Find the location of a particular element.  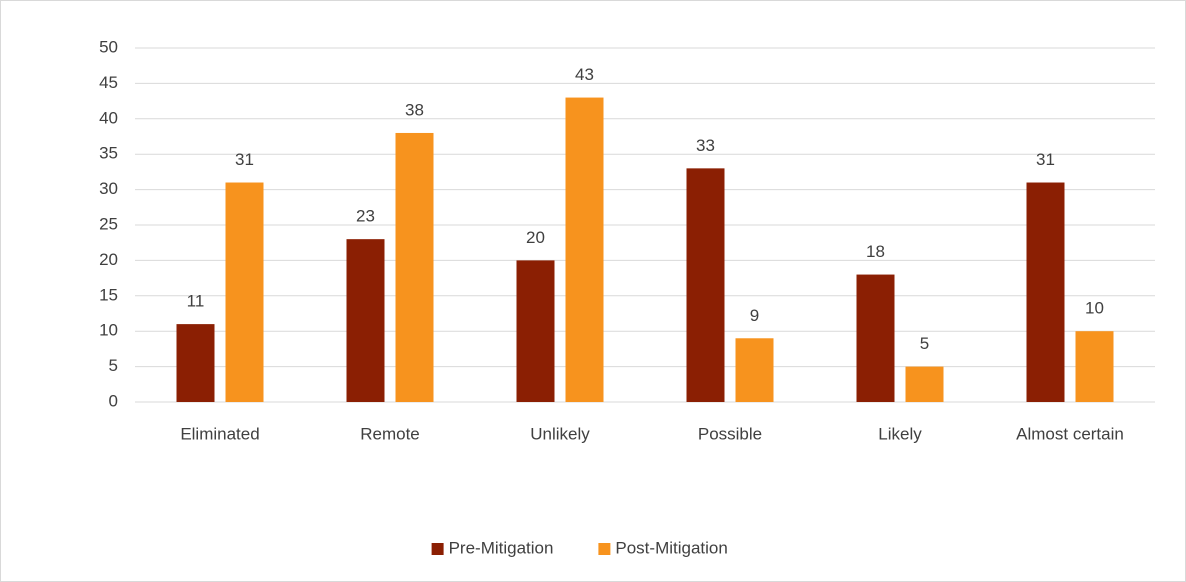

data-label: 38 is located at coordinates (414, 109).